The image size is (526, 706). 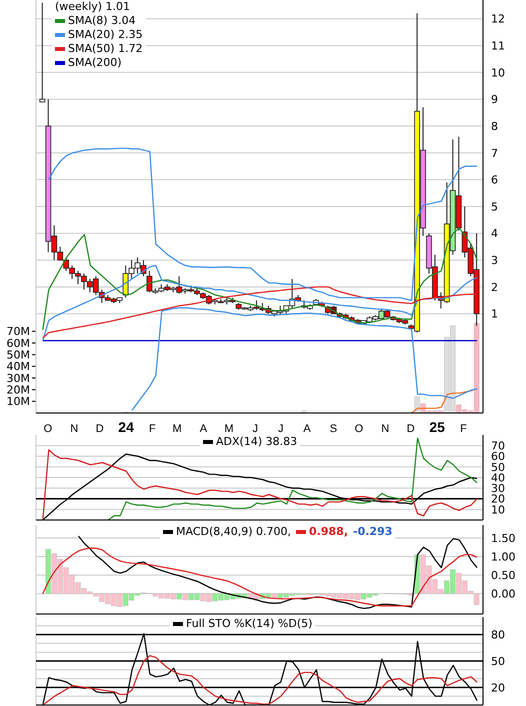 What do you see at coordinates (18, 367) in the screenshot?
I see `y2-tick-label: 40M` at bounding box center [18, 367].